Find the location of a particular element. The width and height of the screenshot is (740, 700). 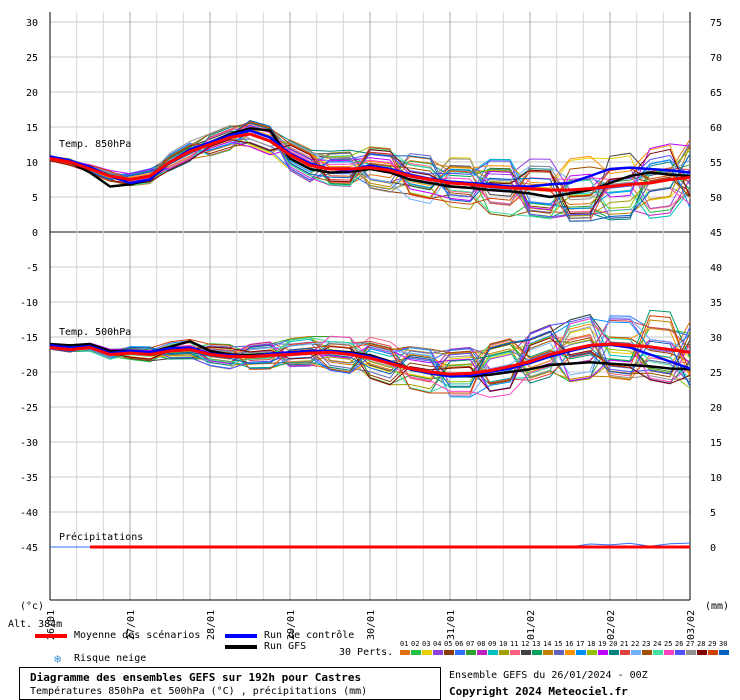

pert-number: 20 is located at coordinates (613, 644).